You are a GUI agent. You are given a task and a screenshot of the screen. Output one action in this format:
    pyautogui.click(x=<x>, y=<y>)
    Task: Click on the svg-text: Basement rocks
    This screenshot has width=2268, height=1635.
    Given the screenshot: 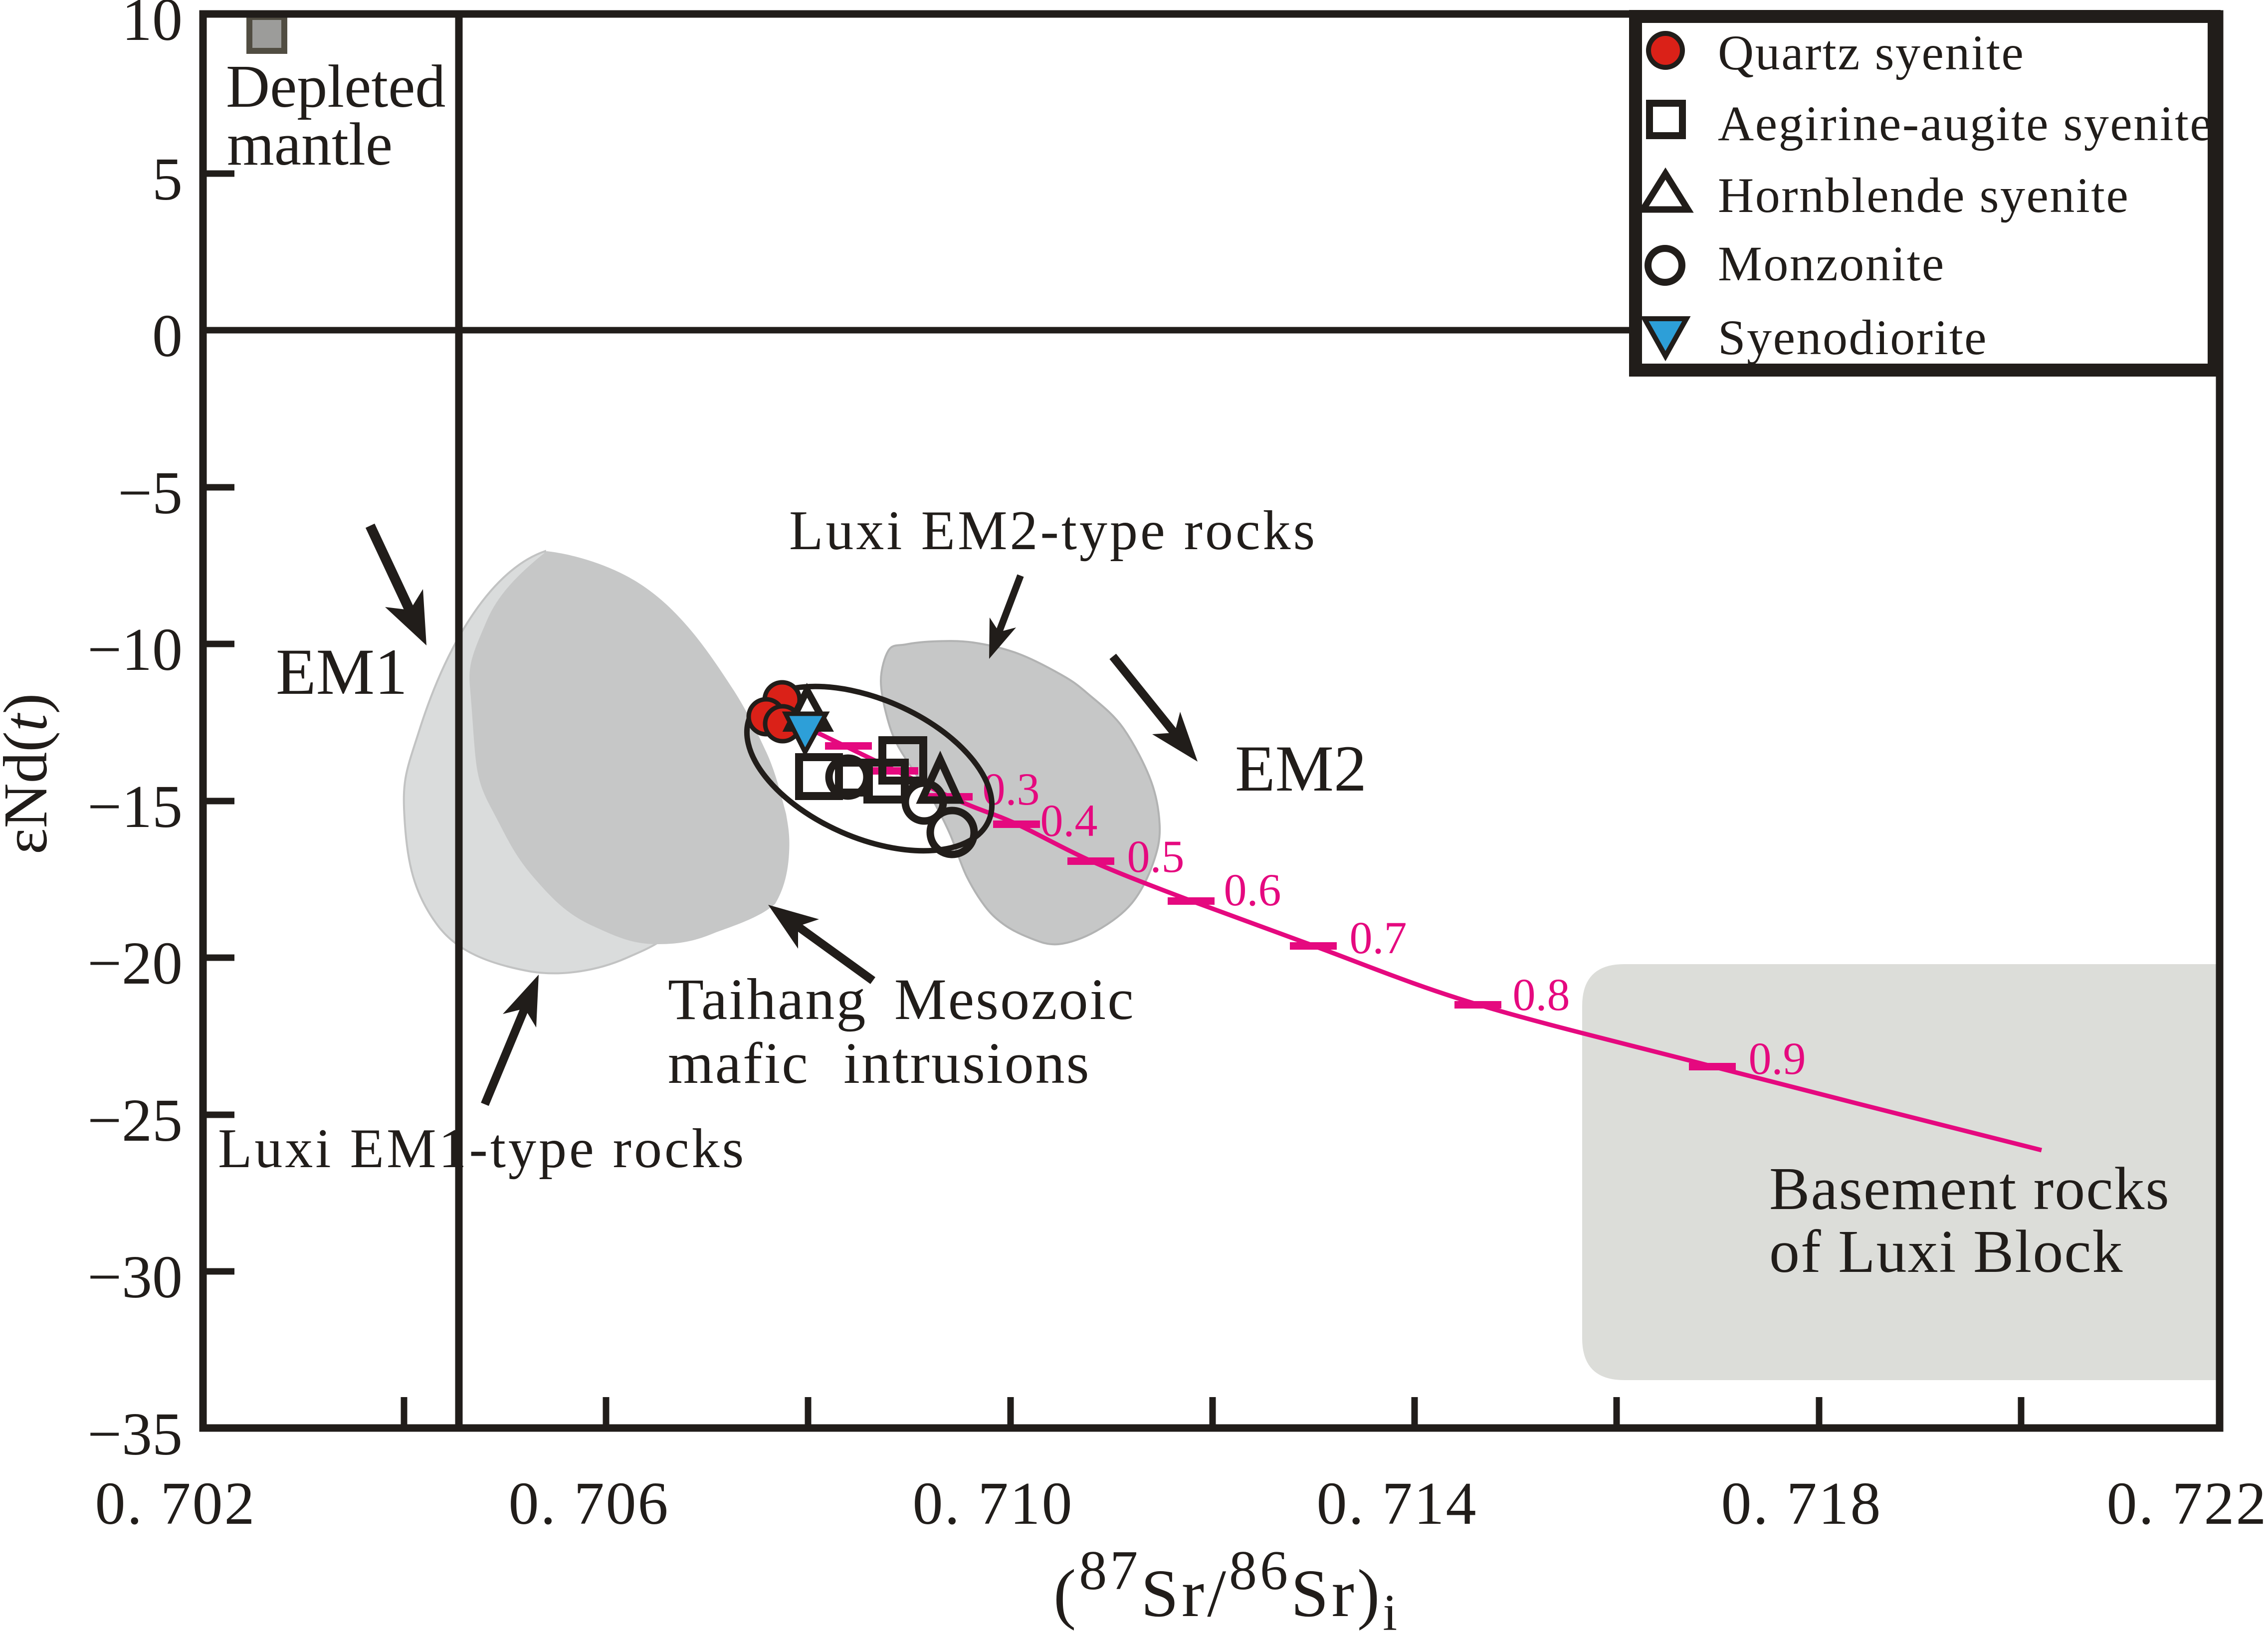 What is the action you would take?
    pyautogui.click(x=1969, y=1189)
    